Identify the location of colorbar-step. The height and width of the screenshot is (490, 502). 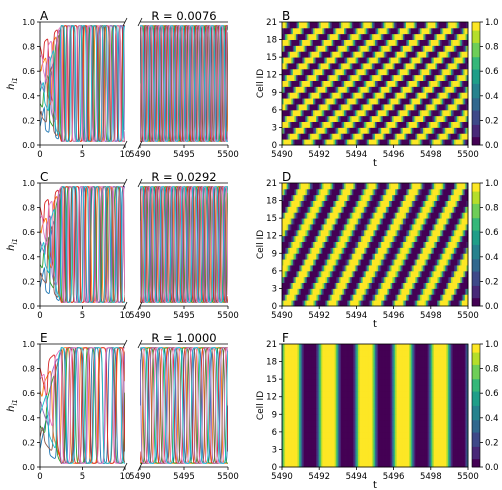
(476, 48).